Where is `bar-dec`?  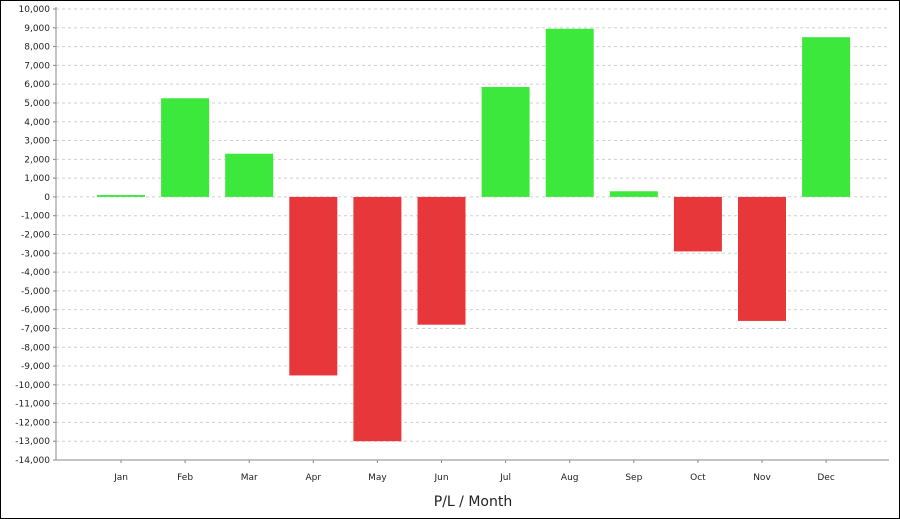 bar-dec is located at coordinates (826, 117).